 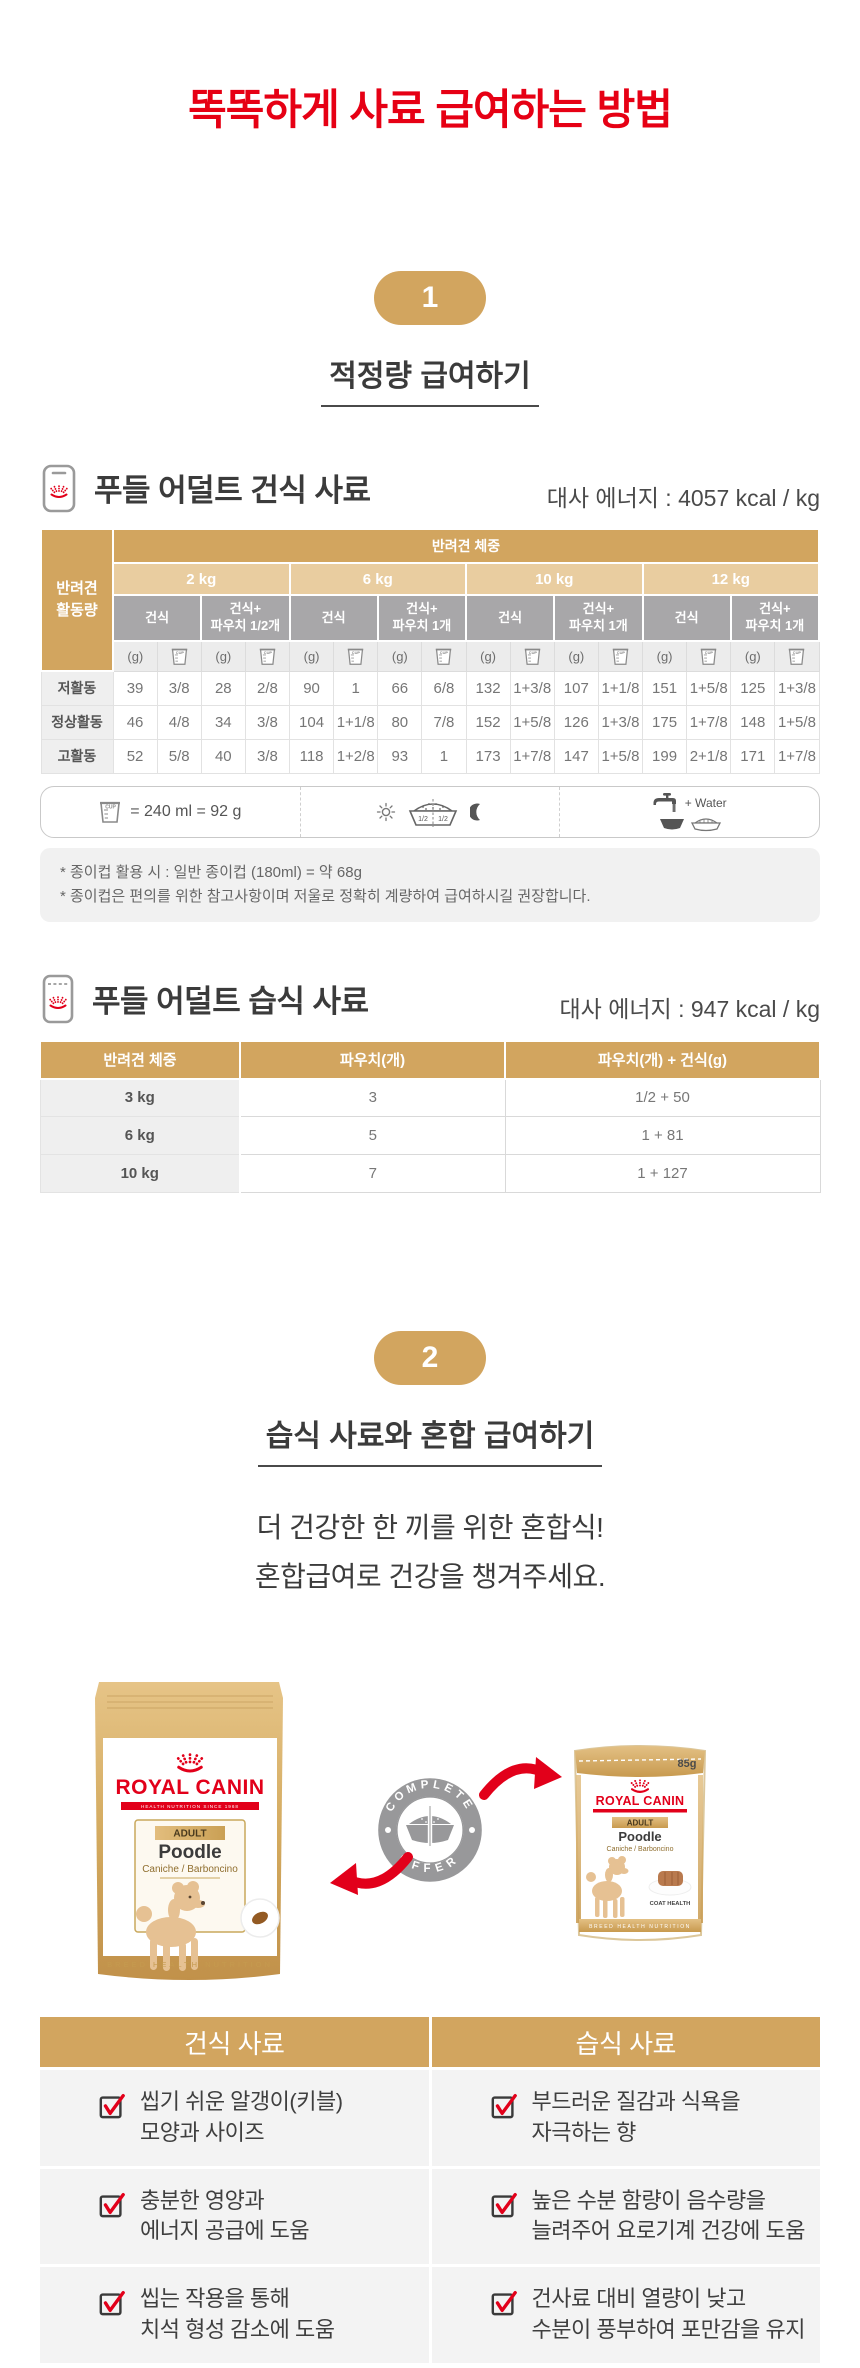 I want to click on cell: 173, so click(x=488, y=756).